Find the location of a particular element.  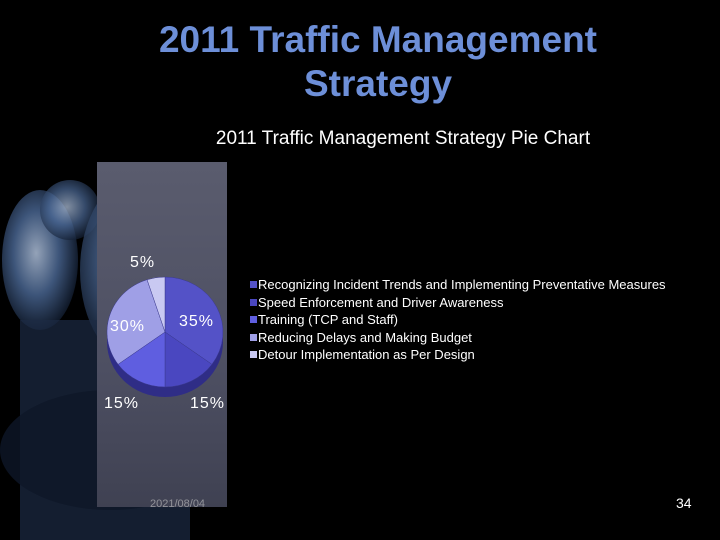

pct-label-detour: 5% is located at coordinates (143, 262).